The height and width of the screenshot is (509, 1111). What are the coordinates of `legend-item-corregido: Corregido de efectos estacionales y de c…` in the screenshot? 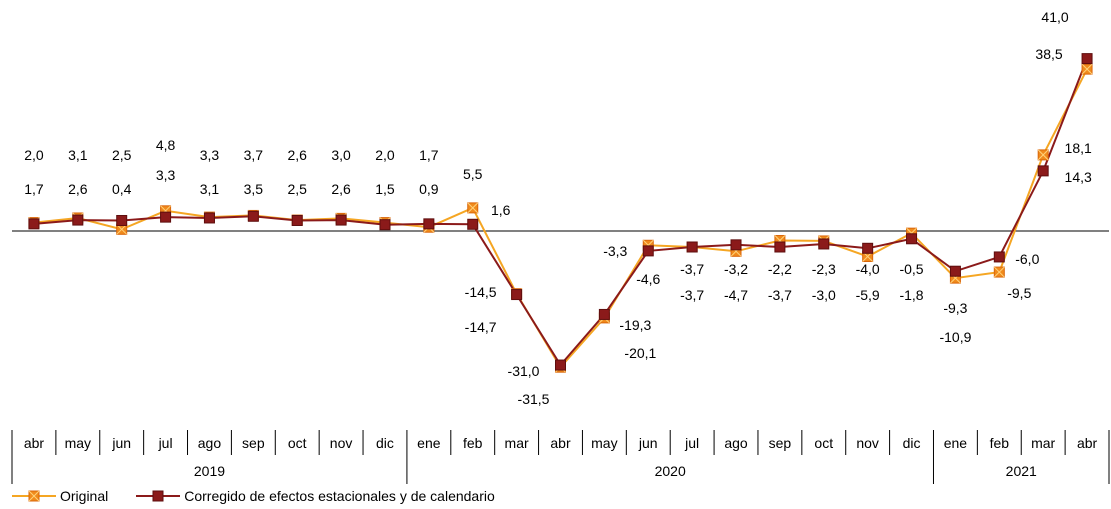 It's located at (315, 496).